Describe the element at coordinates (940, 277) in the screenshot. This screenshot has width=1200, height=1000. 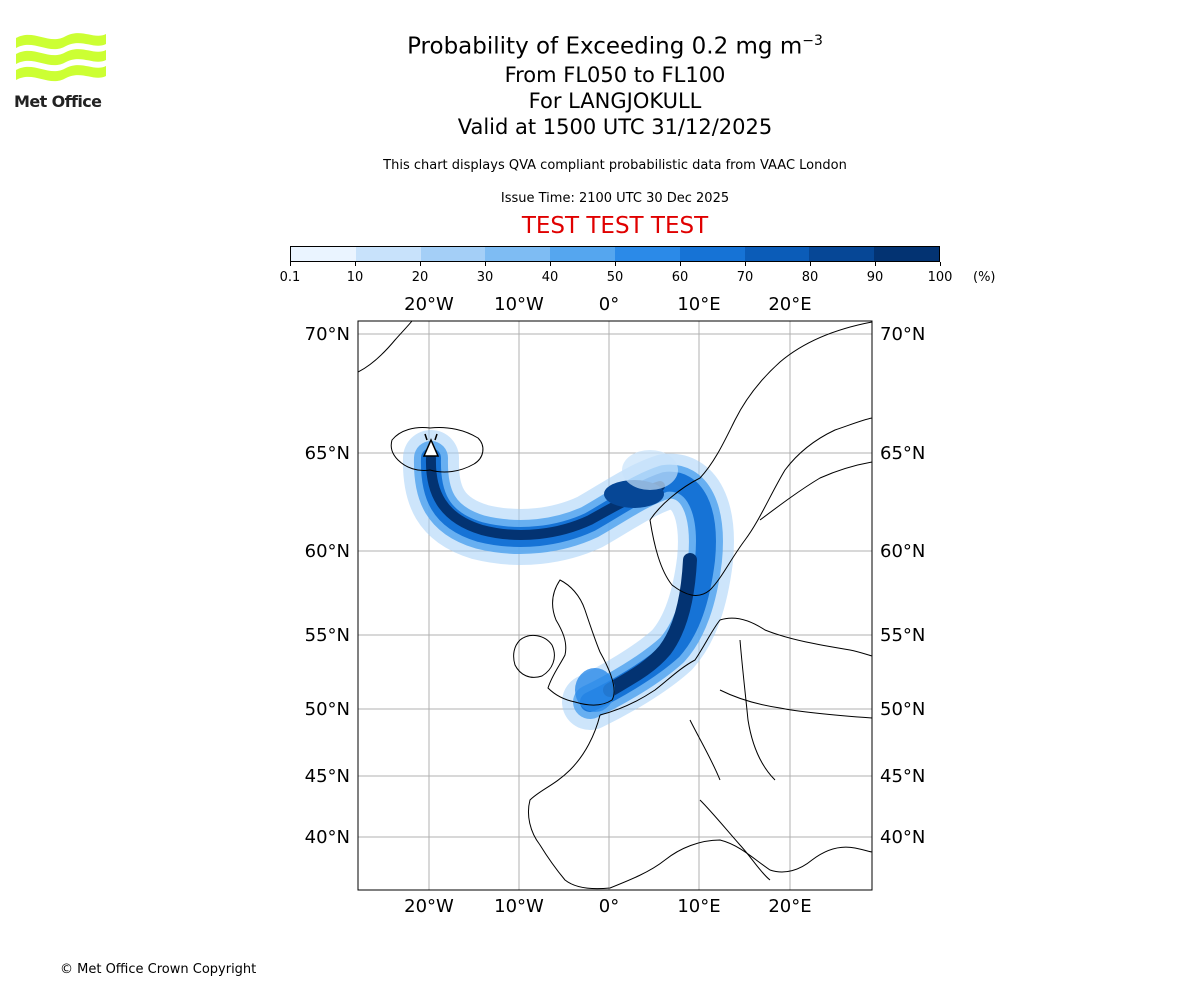
I see `colorbar-tick-label: 100` at that location.